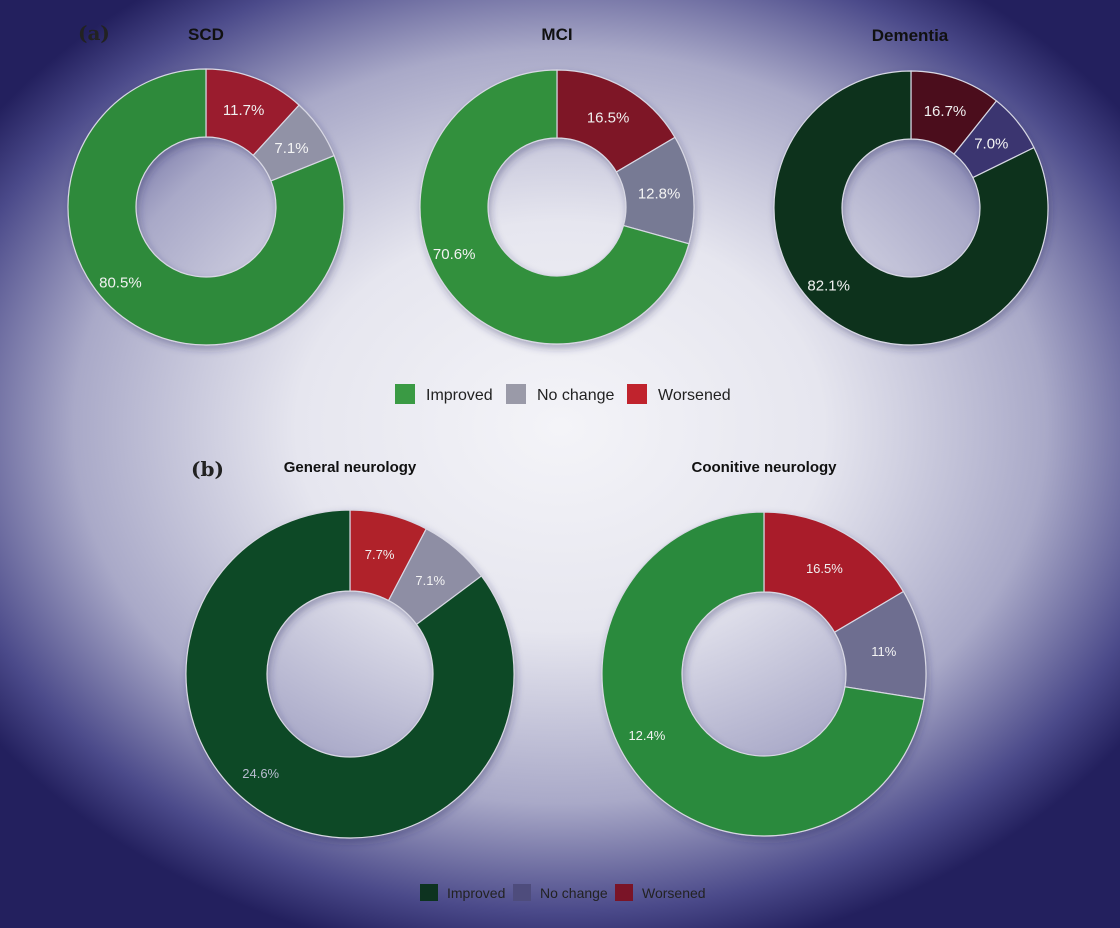  I want to click on donut-mci, so click(557, 207).